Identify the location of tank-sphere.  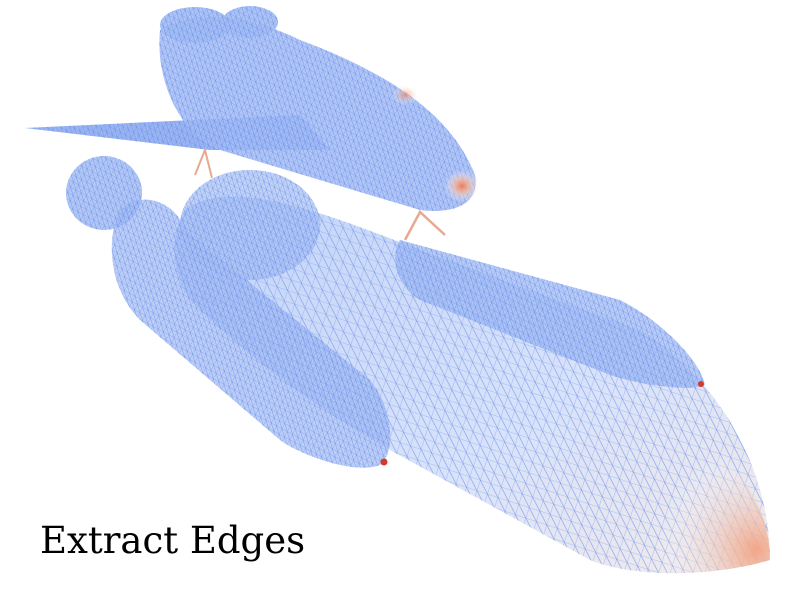
(250, 225).